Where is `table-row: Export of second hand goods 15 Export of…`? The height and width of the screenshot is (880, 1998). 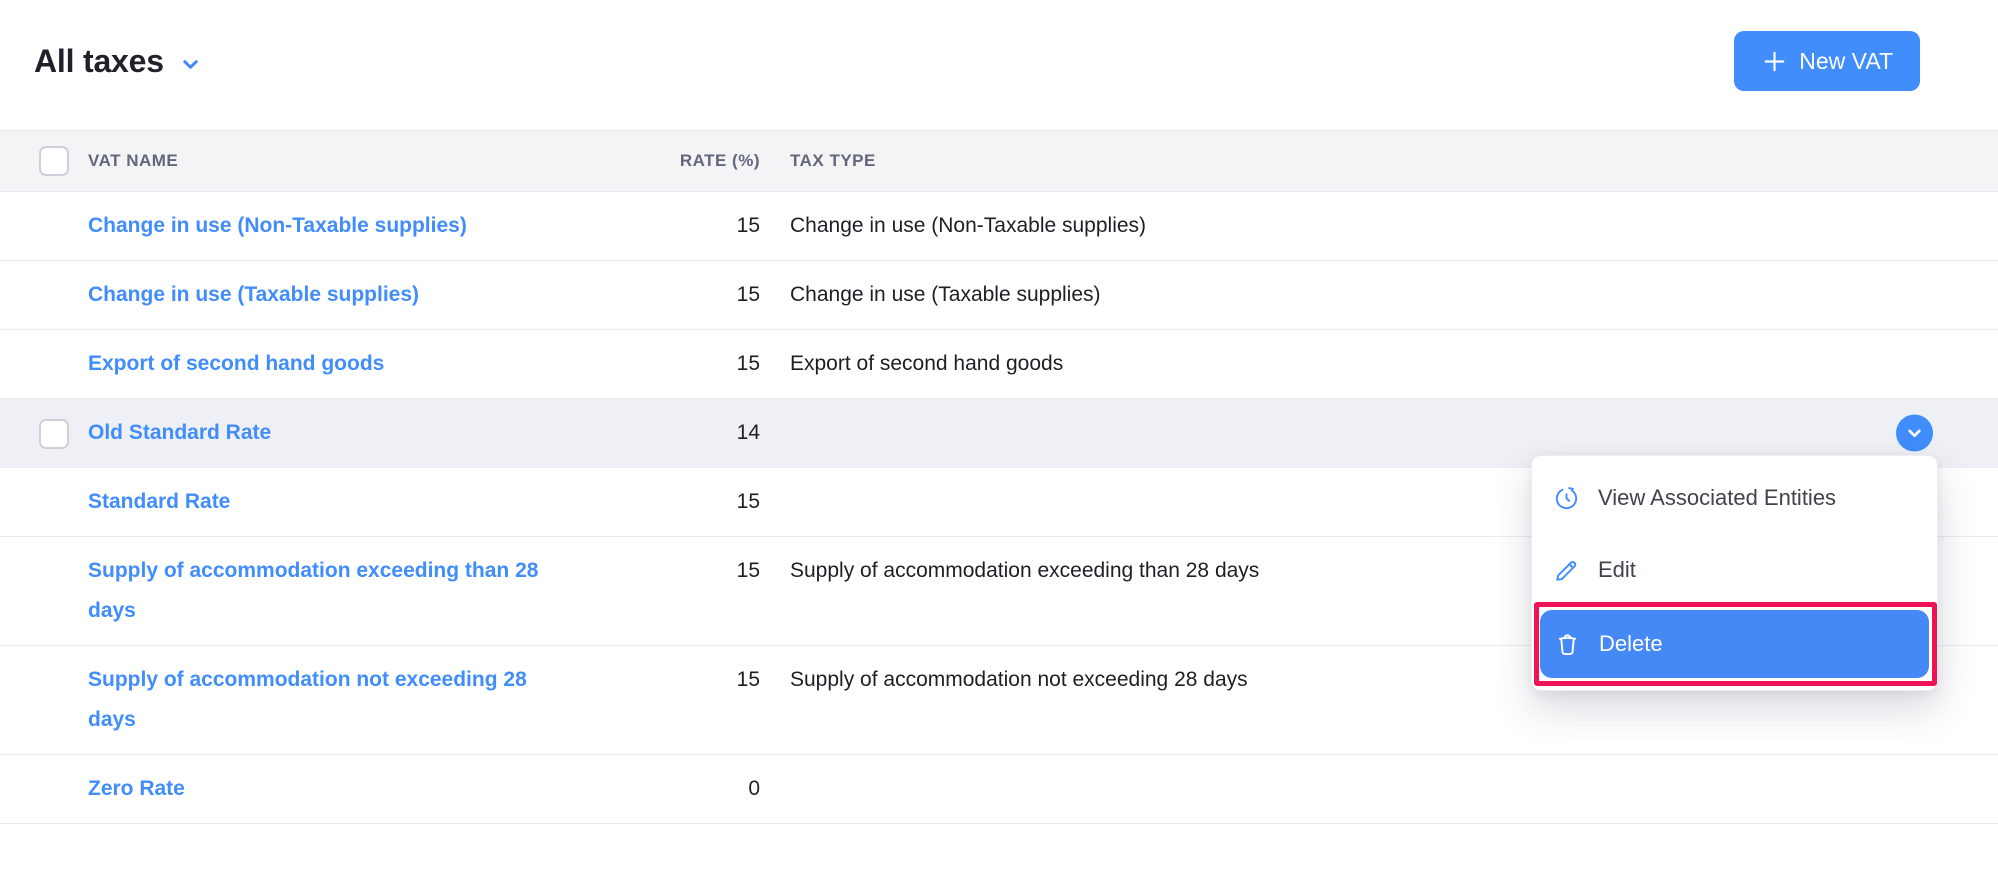
table-row: Export of second hand goods 15 Export of… is located at coordinates (999, 364).